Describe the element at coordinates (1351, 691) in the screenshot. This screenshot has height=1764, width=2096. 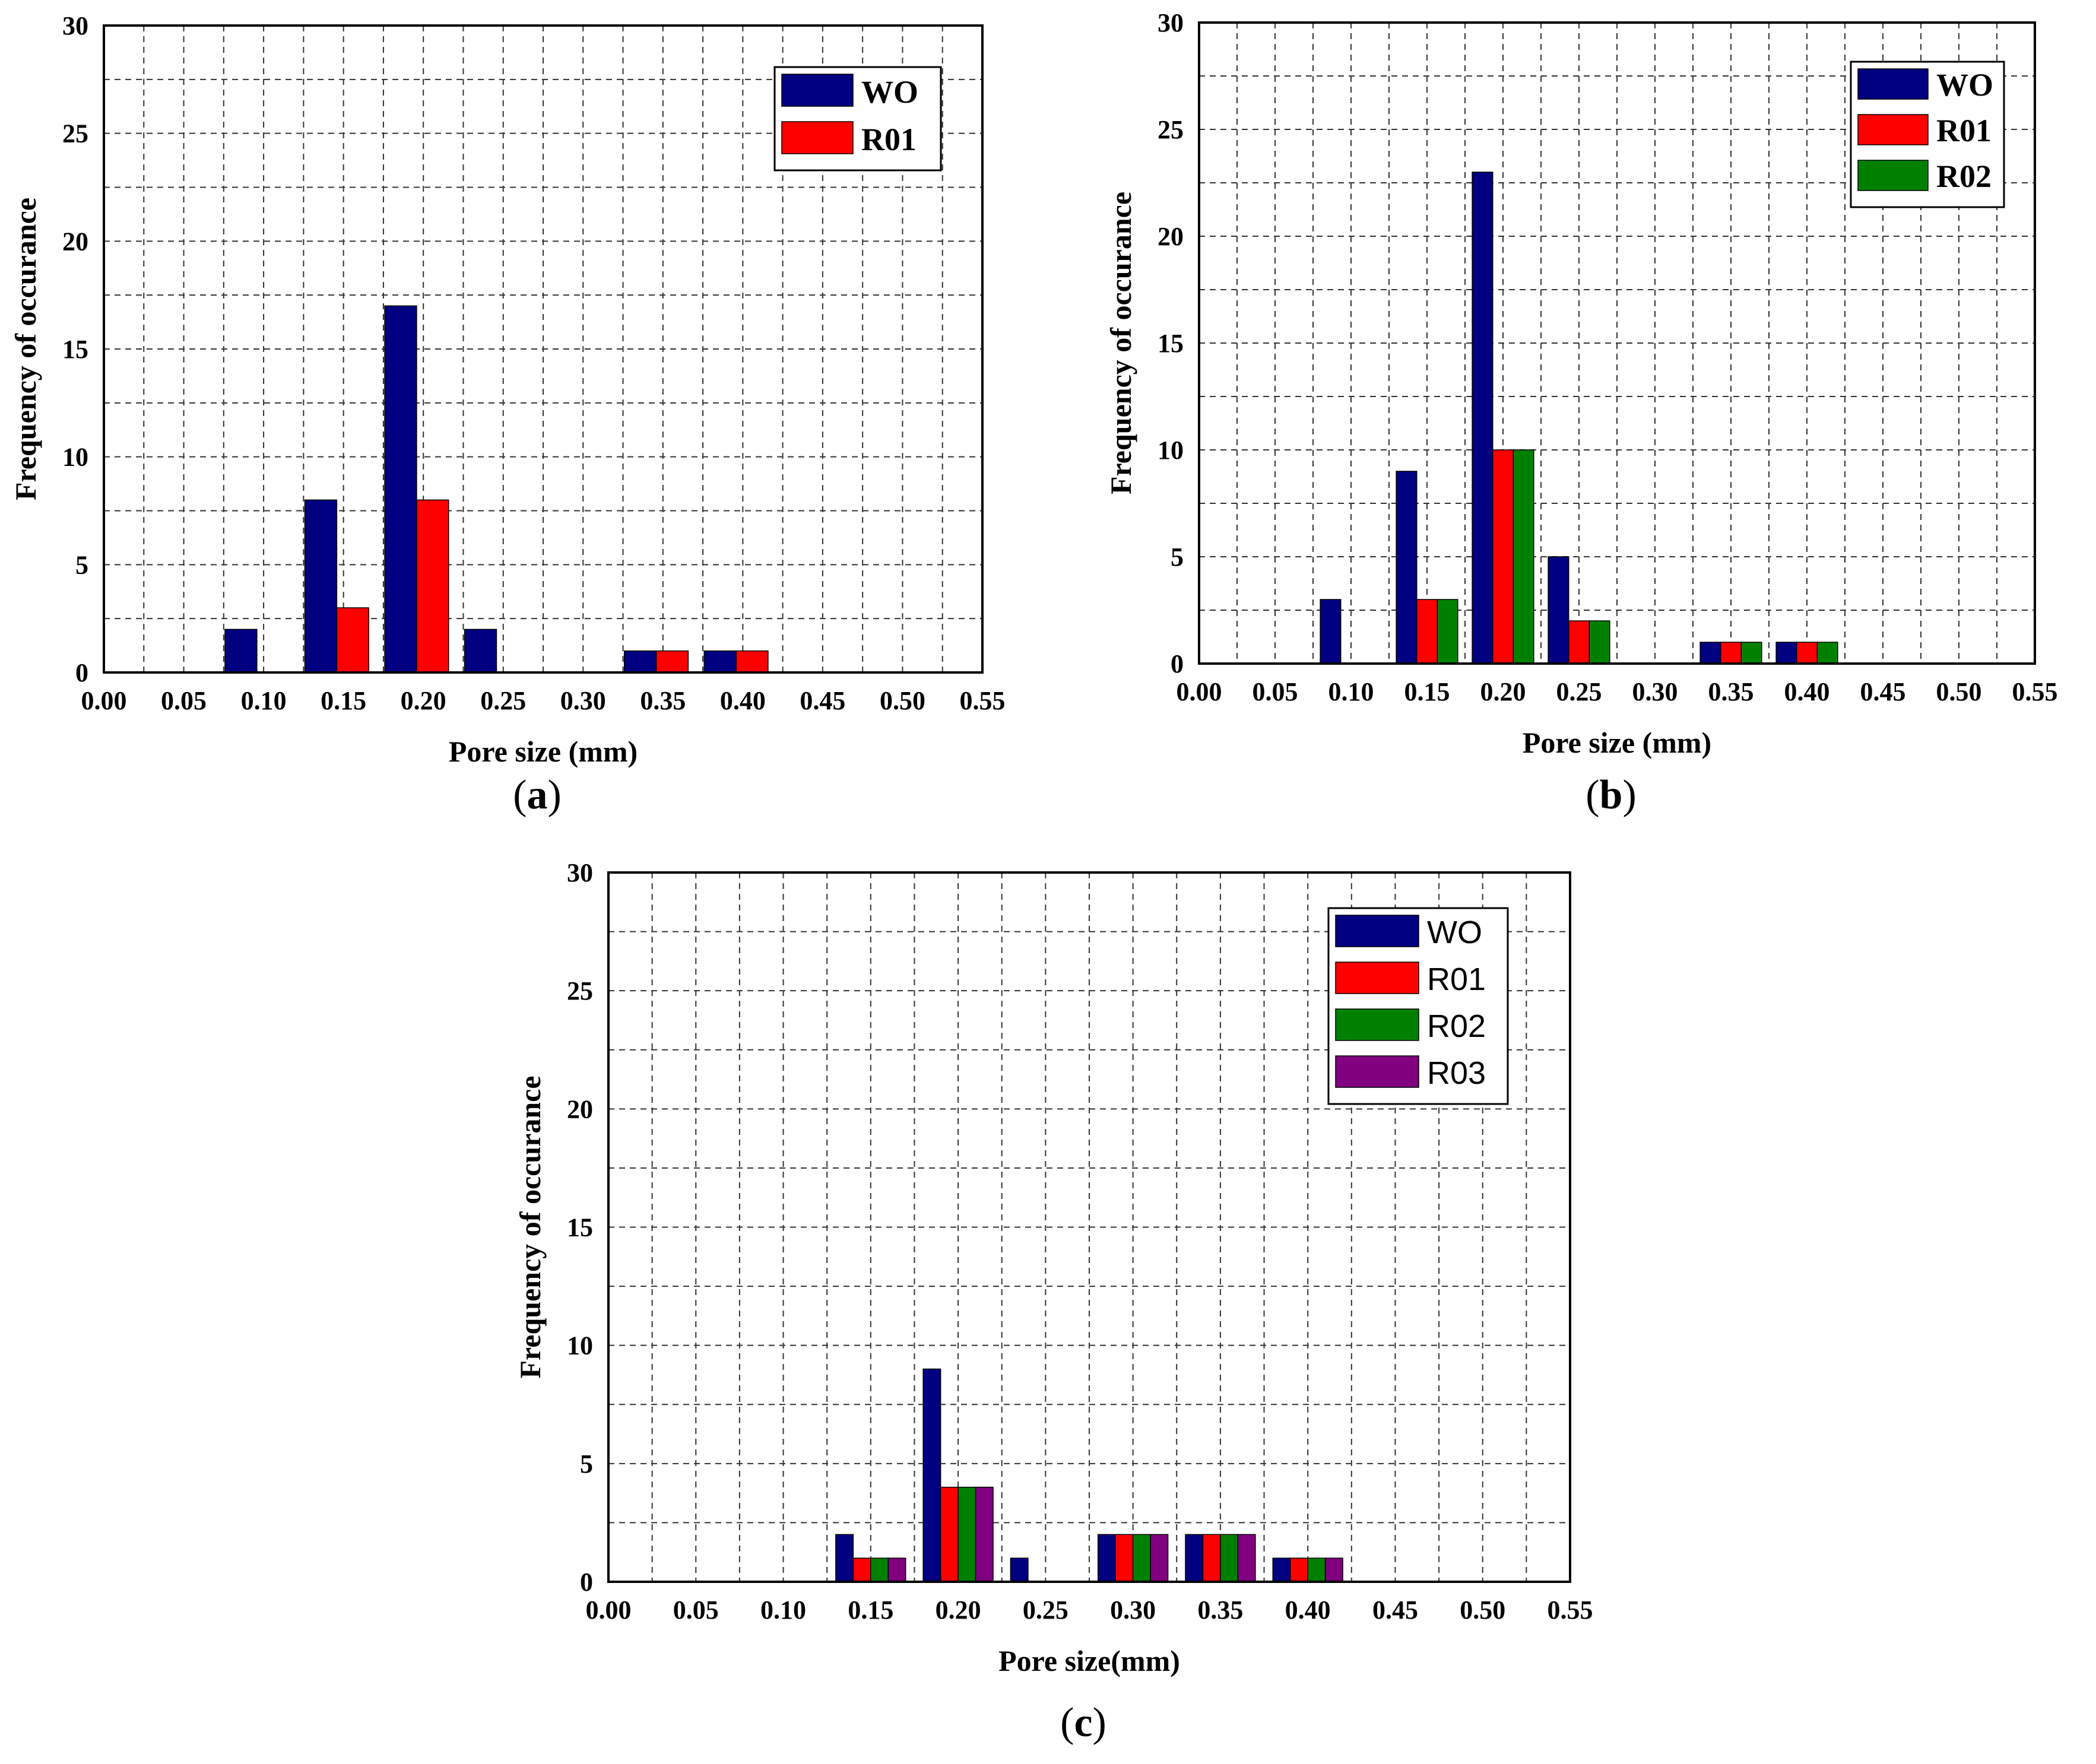
I see `x-tick-label: 0.10` at that location.